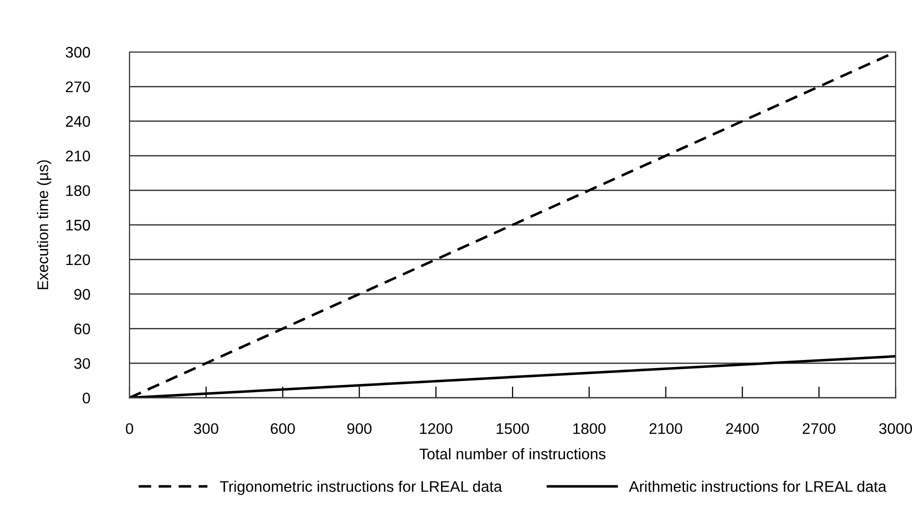  I want to click on y-axis-title: Execution time (µs), so click(44, 225).